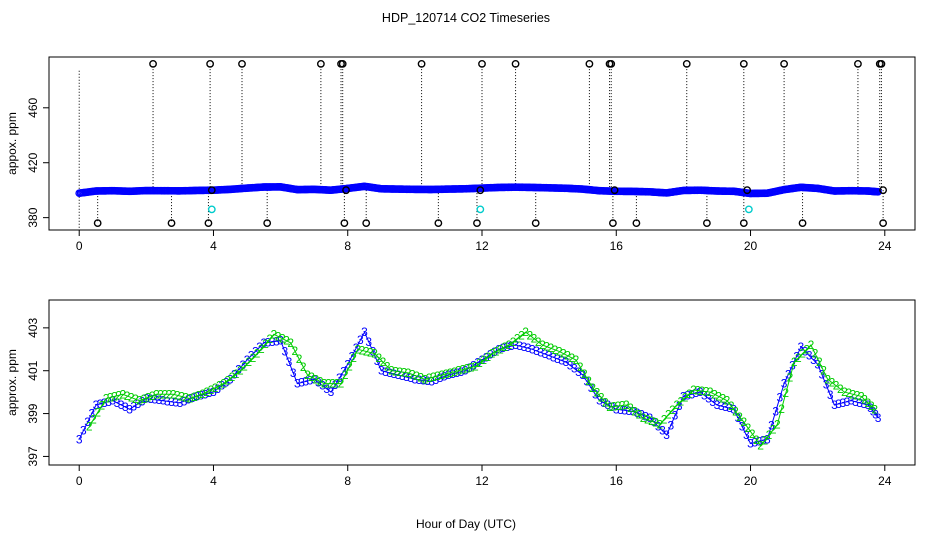 This screenshot has height=545, width=936. What do you see at coordinates (33, 162) in the screenshot?
I see `y-tick-label-top: 420` at bounding box center [33, 162].